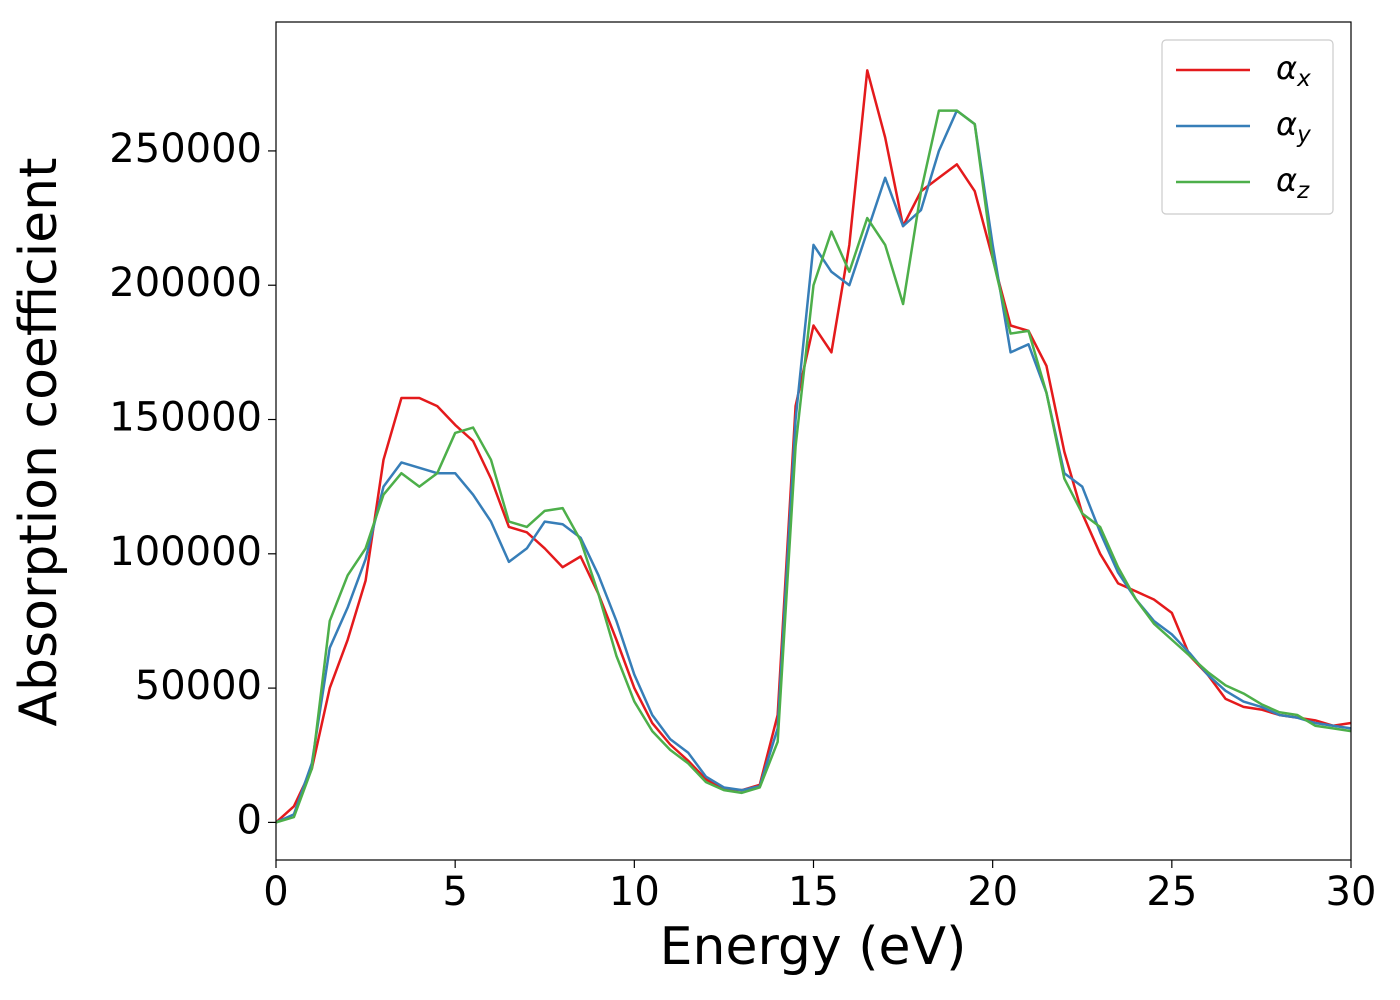 This screenshot has height=1000, width=1400. Describe the element at coordinates (198, 686) in the screenshot. I see `y-tick-label: 50000` at that location.